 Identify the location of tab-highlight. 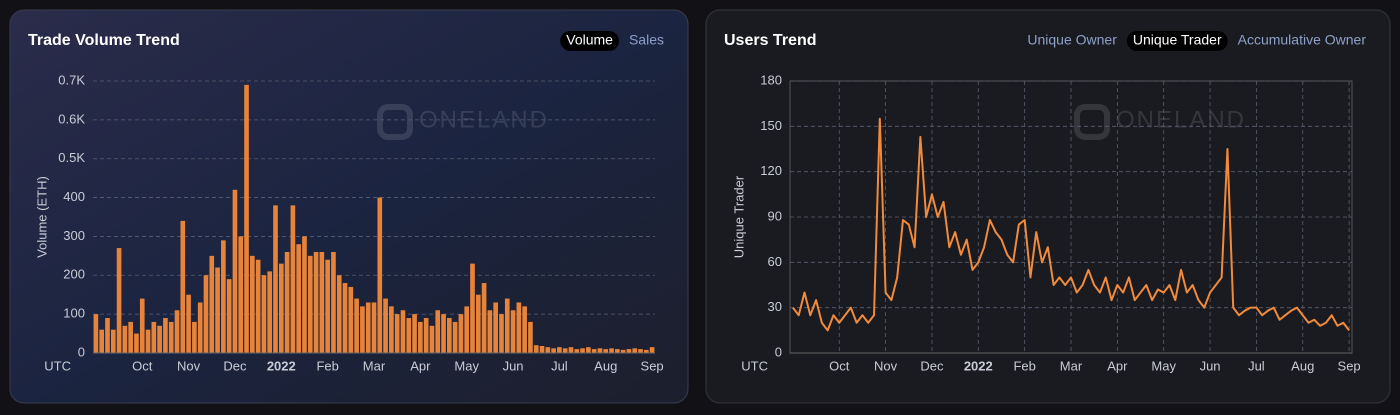
(1177, 41).